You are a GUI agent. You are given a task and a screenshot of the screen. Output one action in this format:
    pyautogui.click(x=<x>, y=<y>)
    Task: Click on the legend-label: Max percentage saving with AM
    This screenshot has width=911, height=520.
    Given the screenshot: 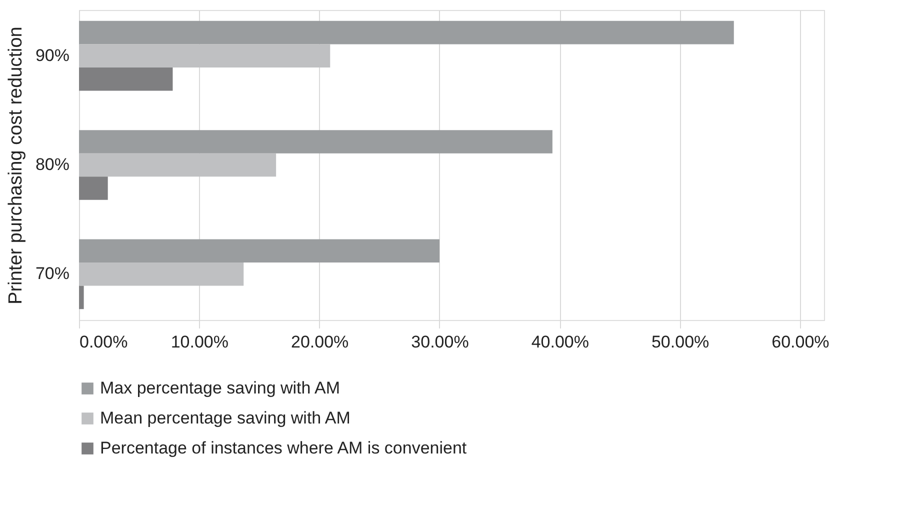 What is the action you would take?
    pyautogui.click(x=220, y=388)
    